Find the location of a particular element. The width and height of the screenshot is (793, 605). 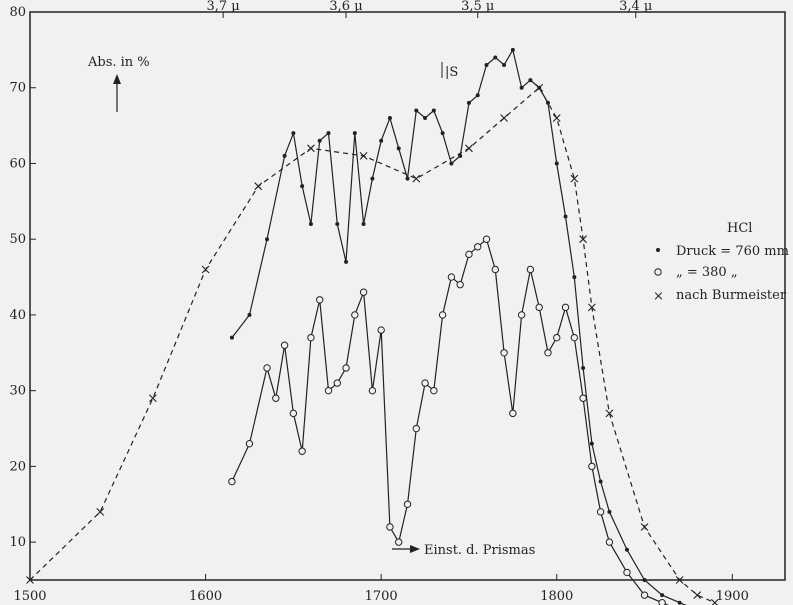

y-tick-label: 60 is located at coordinates (17, 163).